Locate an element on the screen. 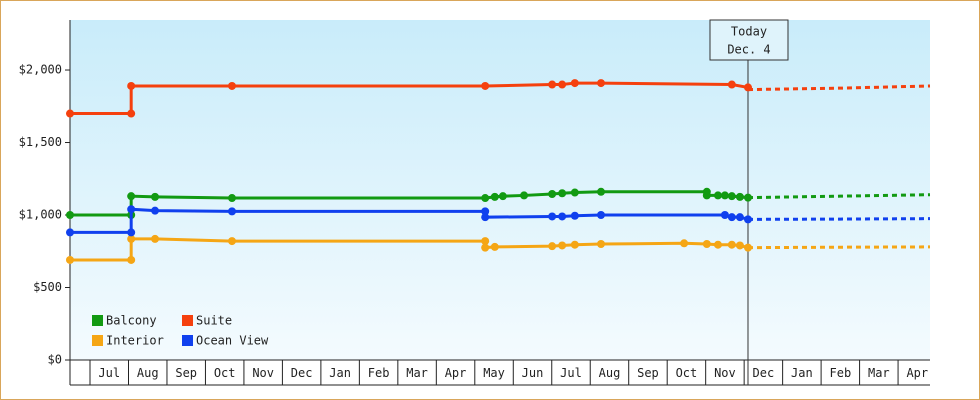 The width and height of the screenshot is (980, 400). y-tick-label: $0 is located at coordinates (55, 360).